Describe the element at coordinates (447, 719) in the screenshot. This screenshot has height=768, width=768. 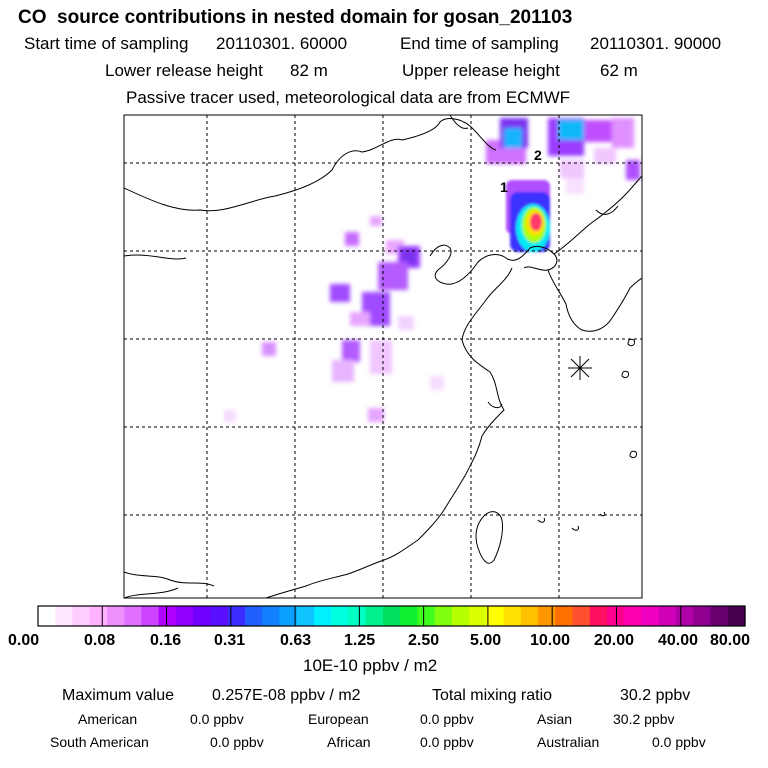
I see `region-value-european: 0.0 ppbv` at that location.